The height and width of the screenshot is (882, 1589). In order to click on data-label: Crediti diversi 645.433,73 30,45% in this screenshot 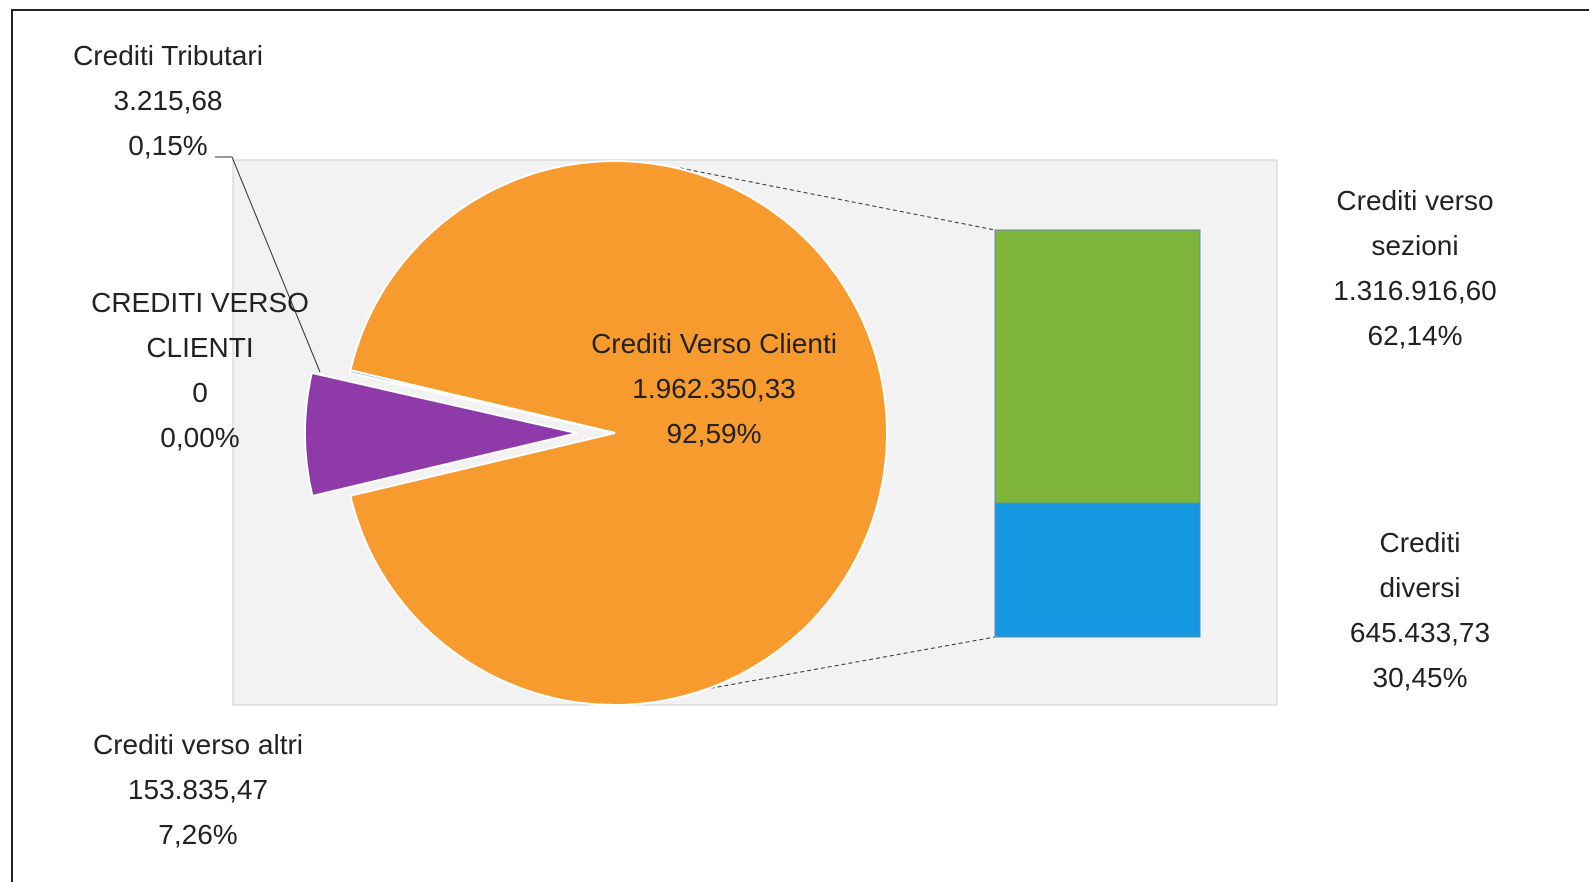, I will do `click(1420, 610)`.